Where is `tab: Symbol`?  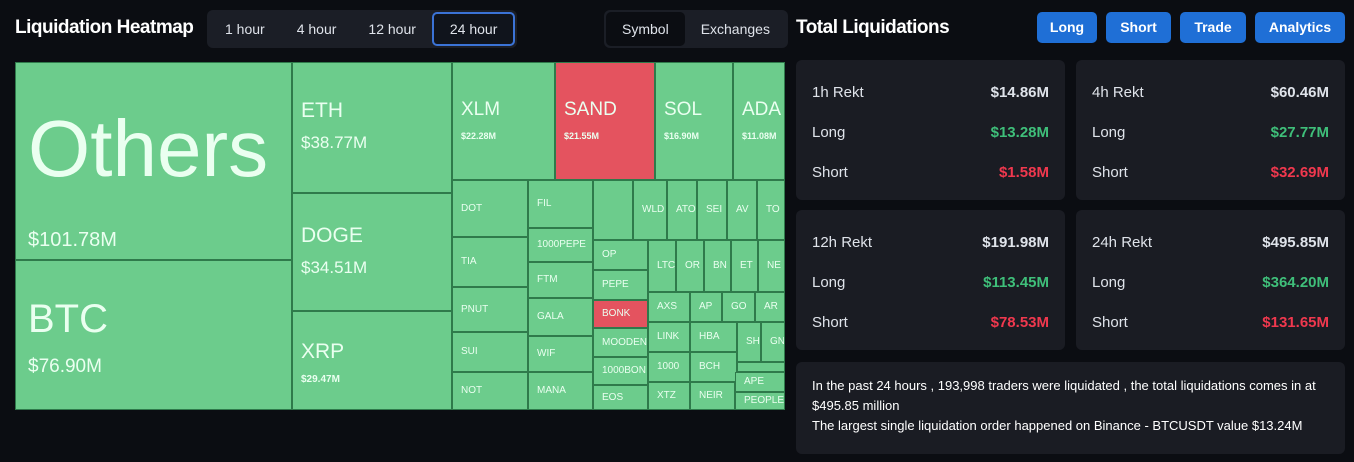 tab: Symbol is located at coordinates (645, 29).